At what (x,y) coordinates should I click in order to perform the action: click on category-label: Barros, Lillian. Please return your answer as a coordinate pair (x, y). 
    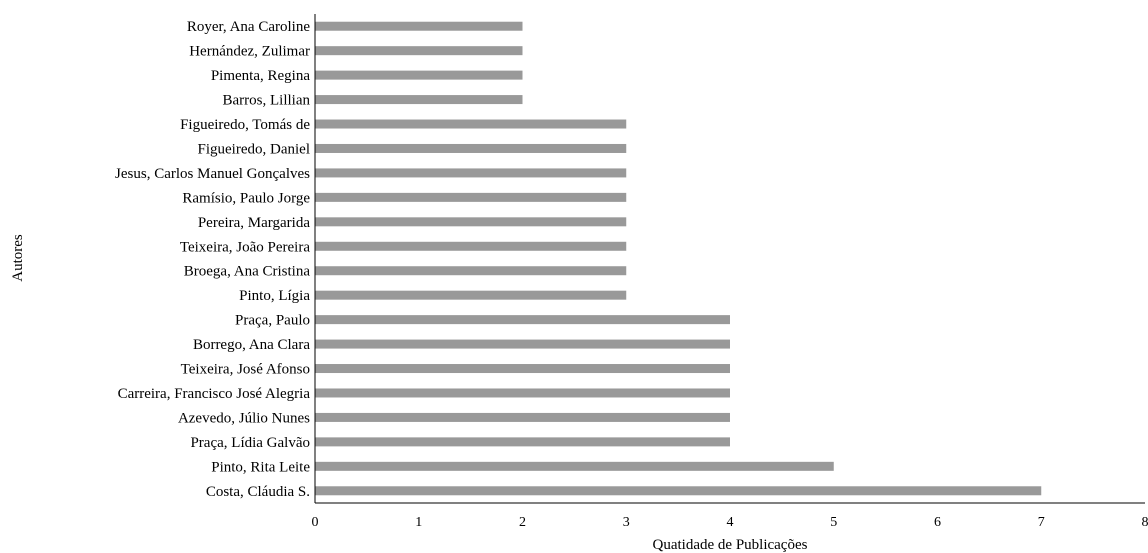
    Looking at the image, I should click on (267, 101).